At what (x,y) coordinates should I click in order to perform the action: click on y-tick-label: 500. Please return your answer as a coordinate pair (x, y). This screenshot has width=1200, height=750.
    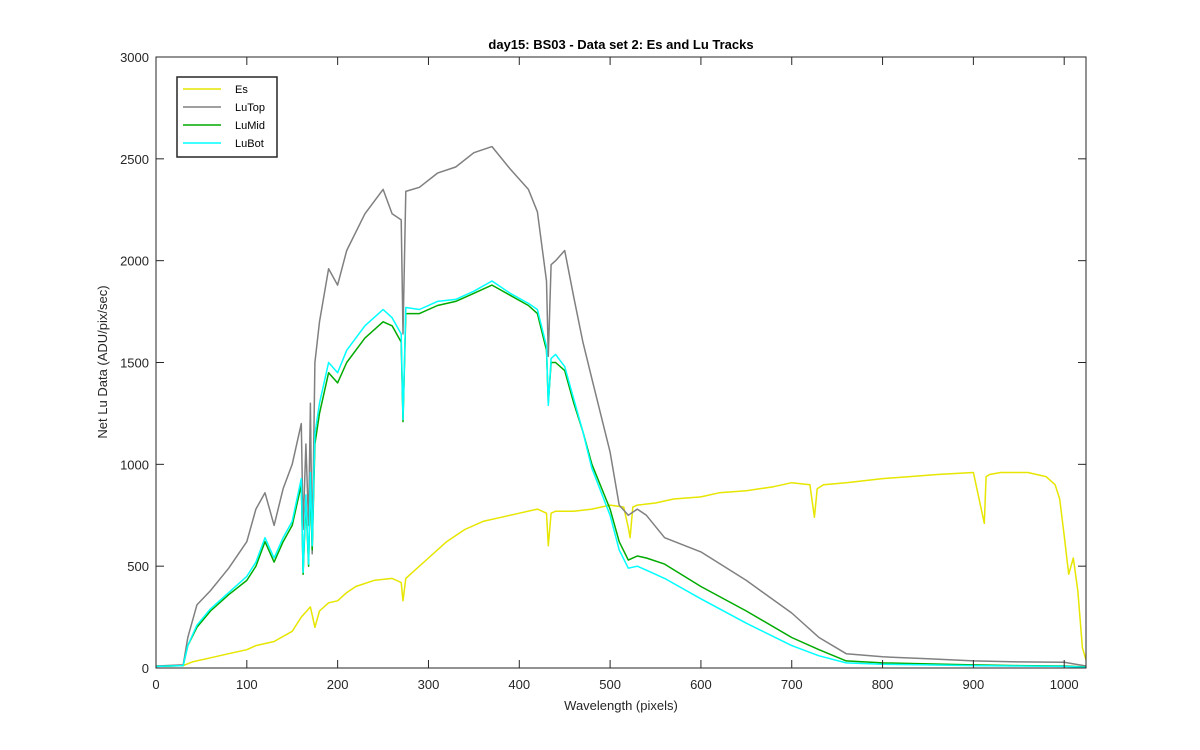
    Looking at the image, I should click on (138, 566).